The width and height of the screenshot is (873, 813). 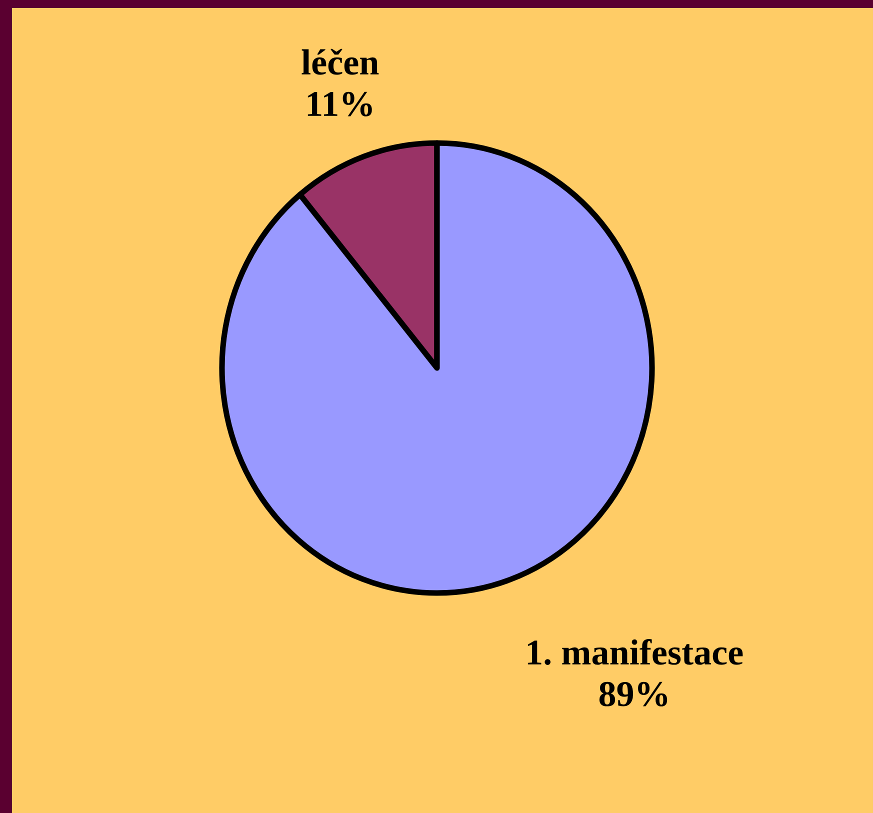 I want to click on slice-label: léčen, so click(x=340, y=61).